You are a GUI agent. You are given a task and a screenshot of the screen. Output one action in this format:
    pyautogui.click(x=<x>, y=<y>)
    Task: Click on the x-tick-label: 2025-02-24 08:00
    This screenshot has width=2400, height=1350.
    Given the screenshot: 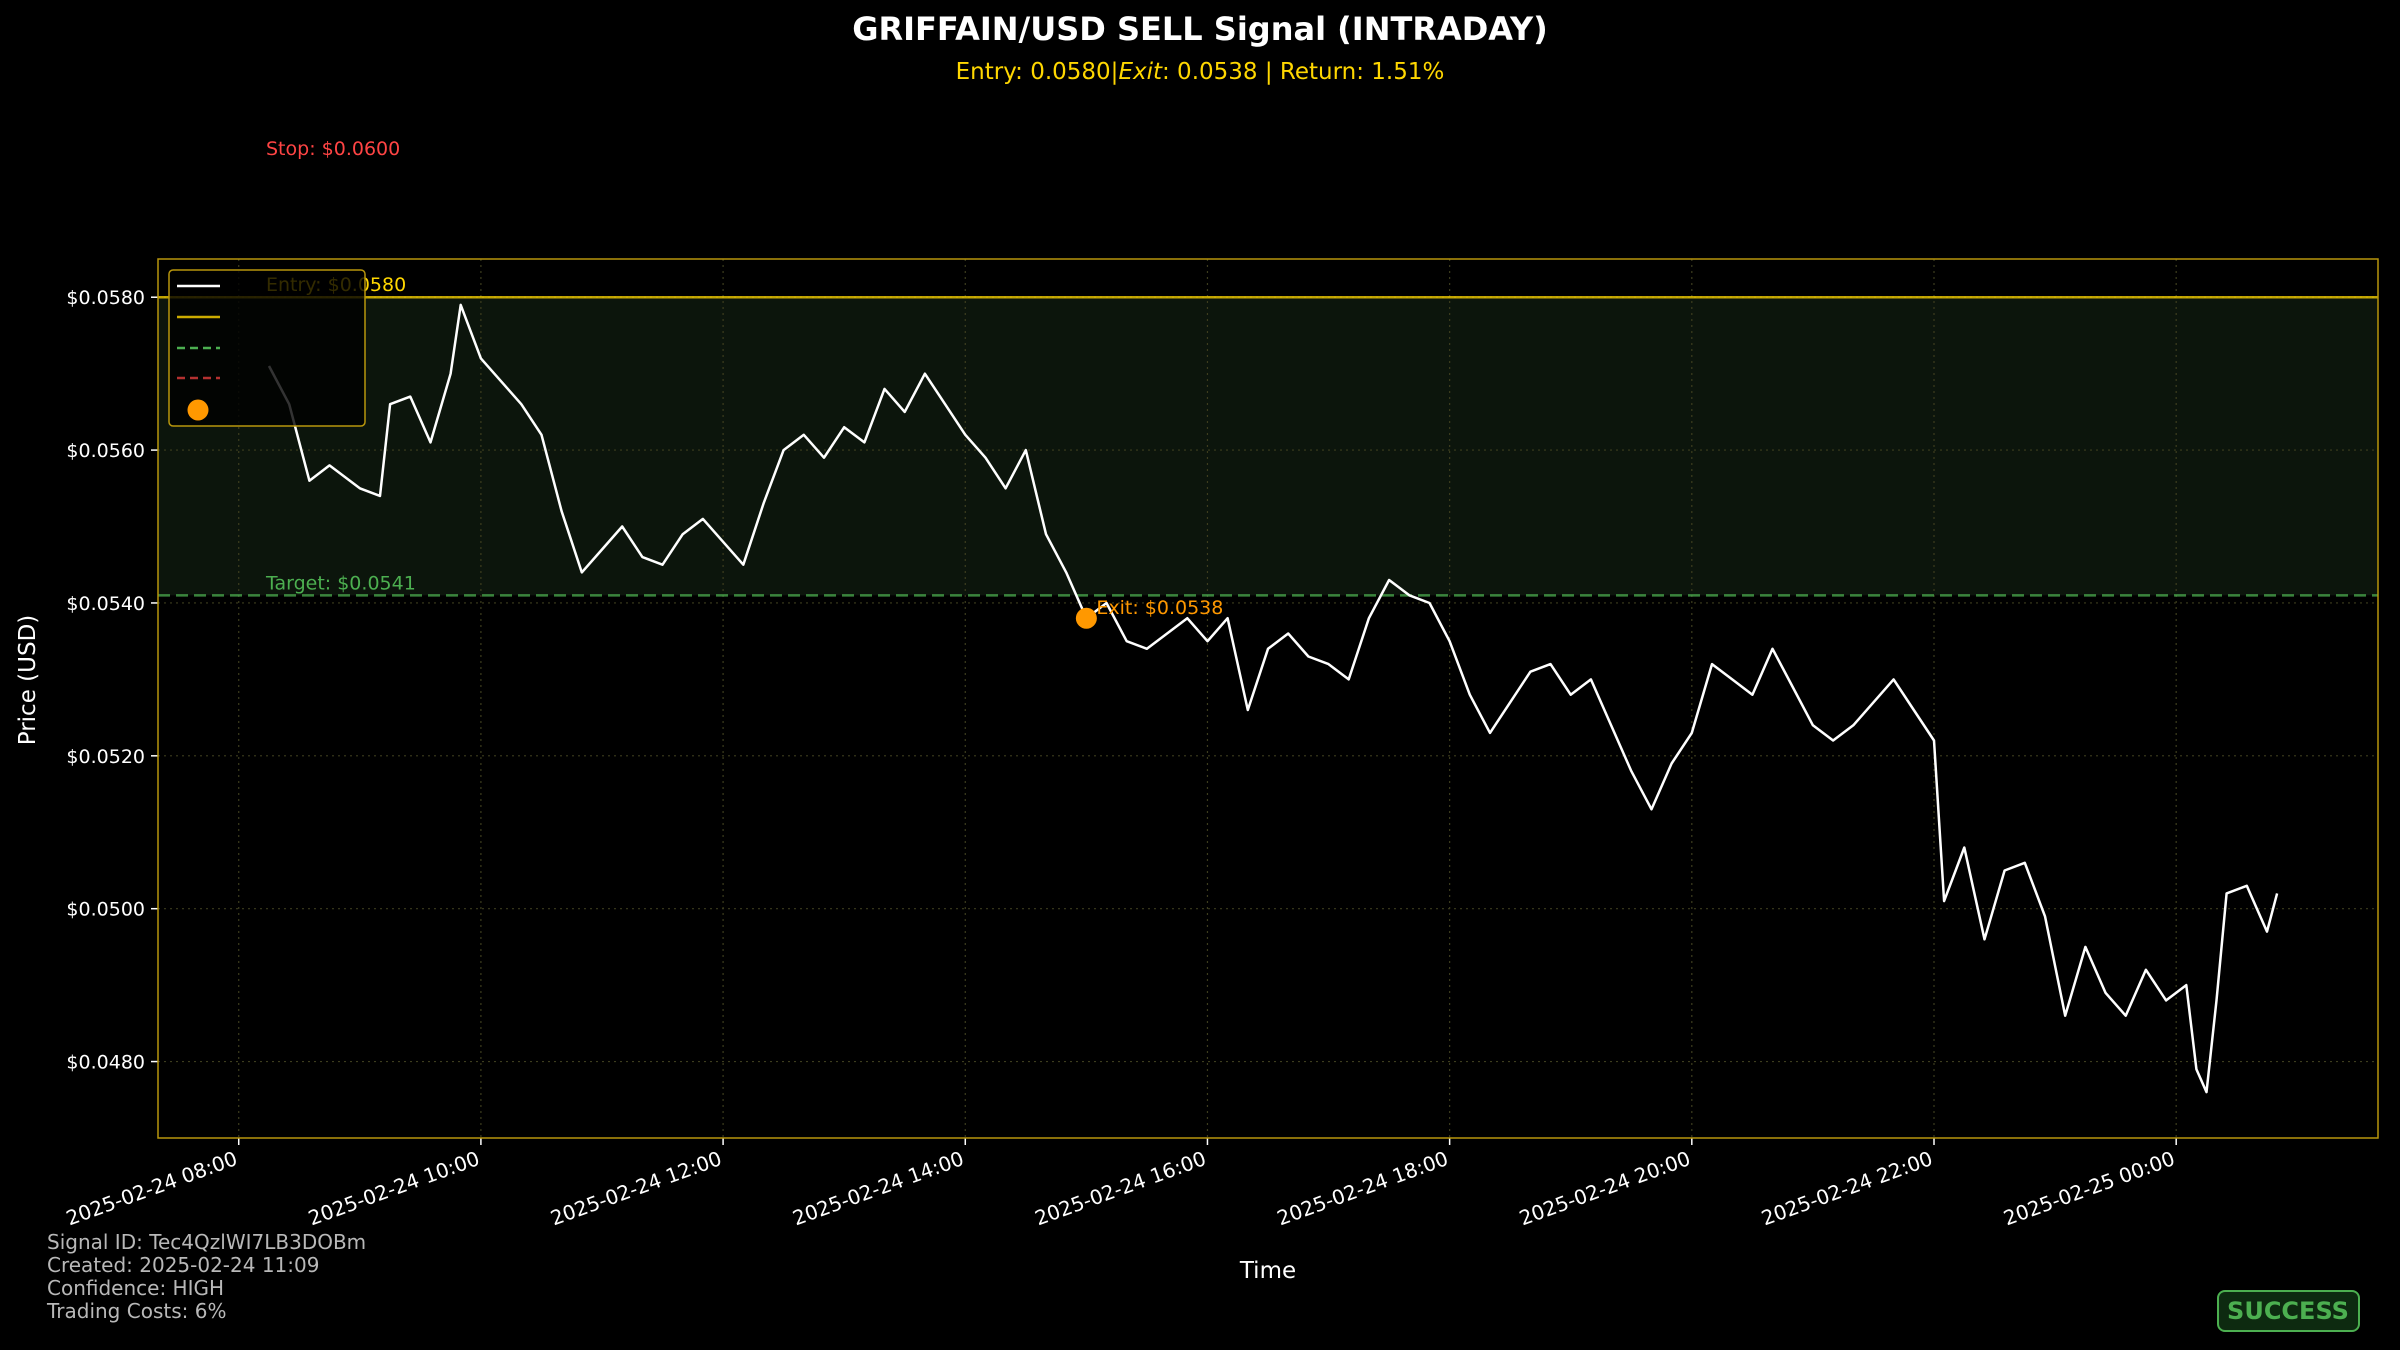 What is the action you would take?
    pyautogui.click(x=152, y=1188)
    